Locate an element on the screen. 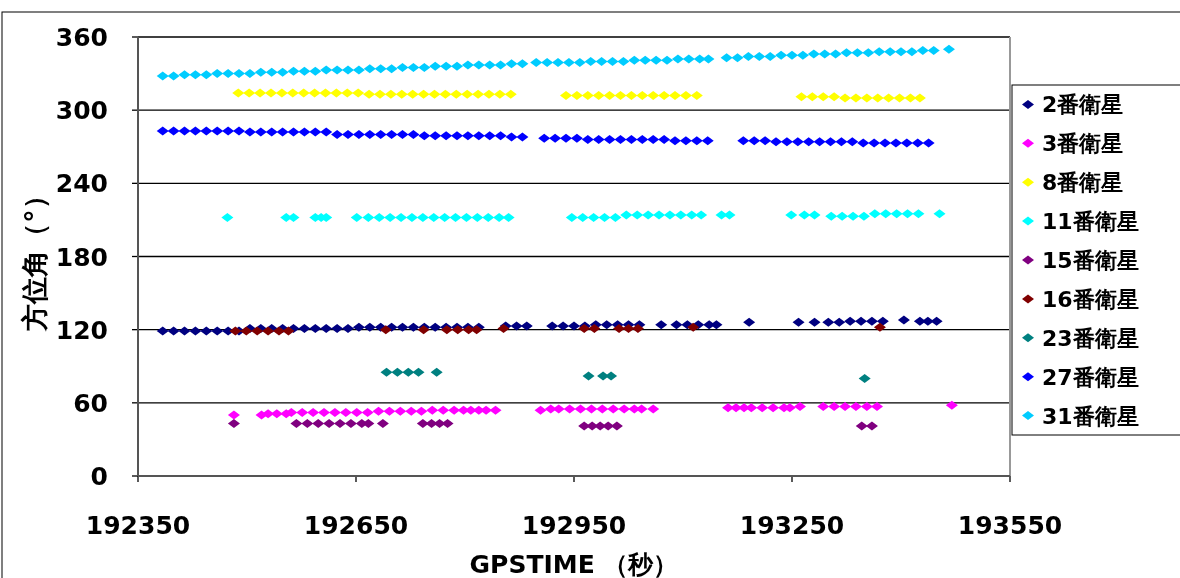  x-tick-label: 192950 is located at coordinates (574, 525).